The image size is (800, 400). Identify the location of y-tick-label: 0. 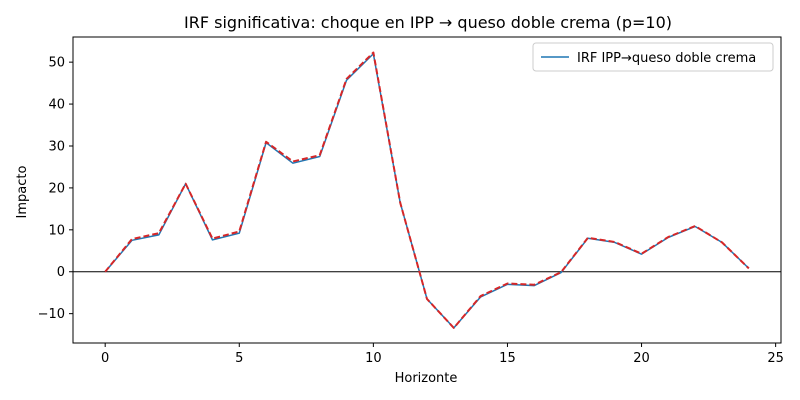
(61, 272).